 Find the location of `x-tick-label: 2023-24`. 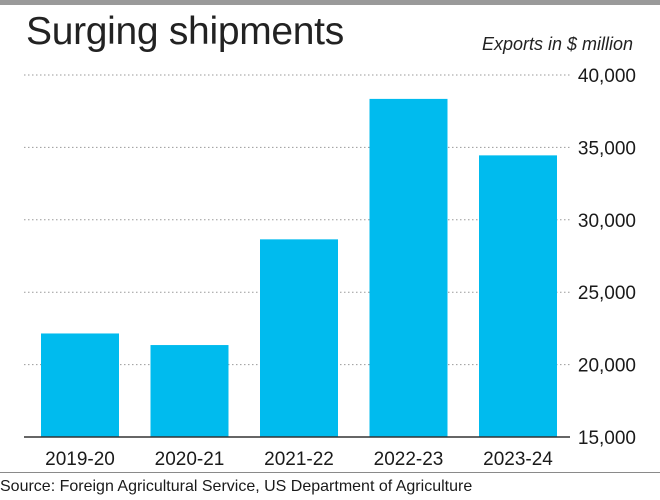

x-tick-label: 2023-24 is located at coordinates (518, 459).